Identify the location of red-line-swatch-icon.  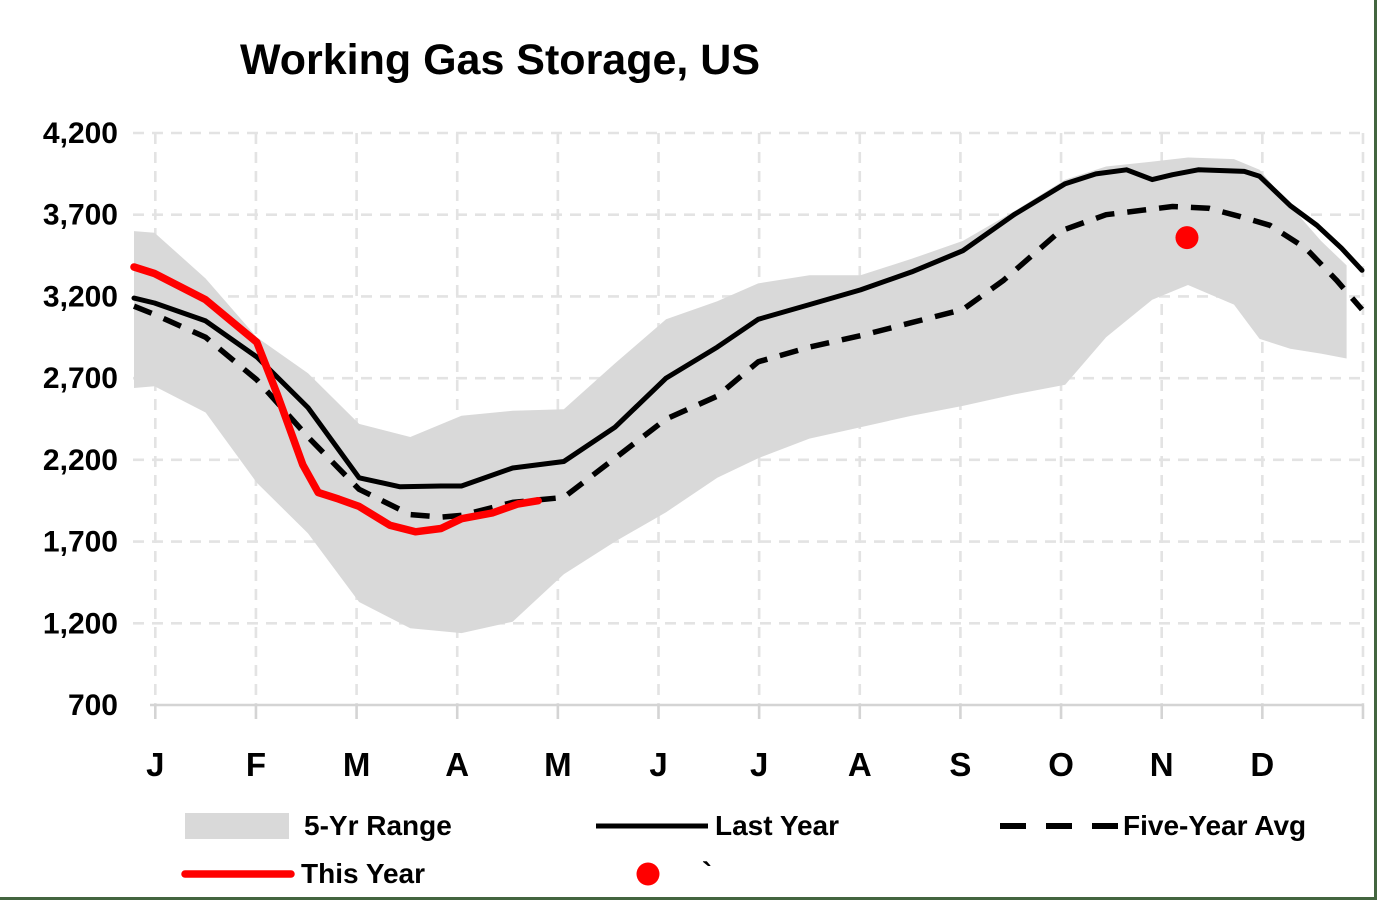
(238, 874).